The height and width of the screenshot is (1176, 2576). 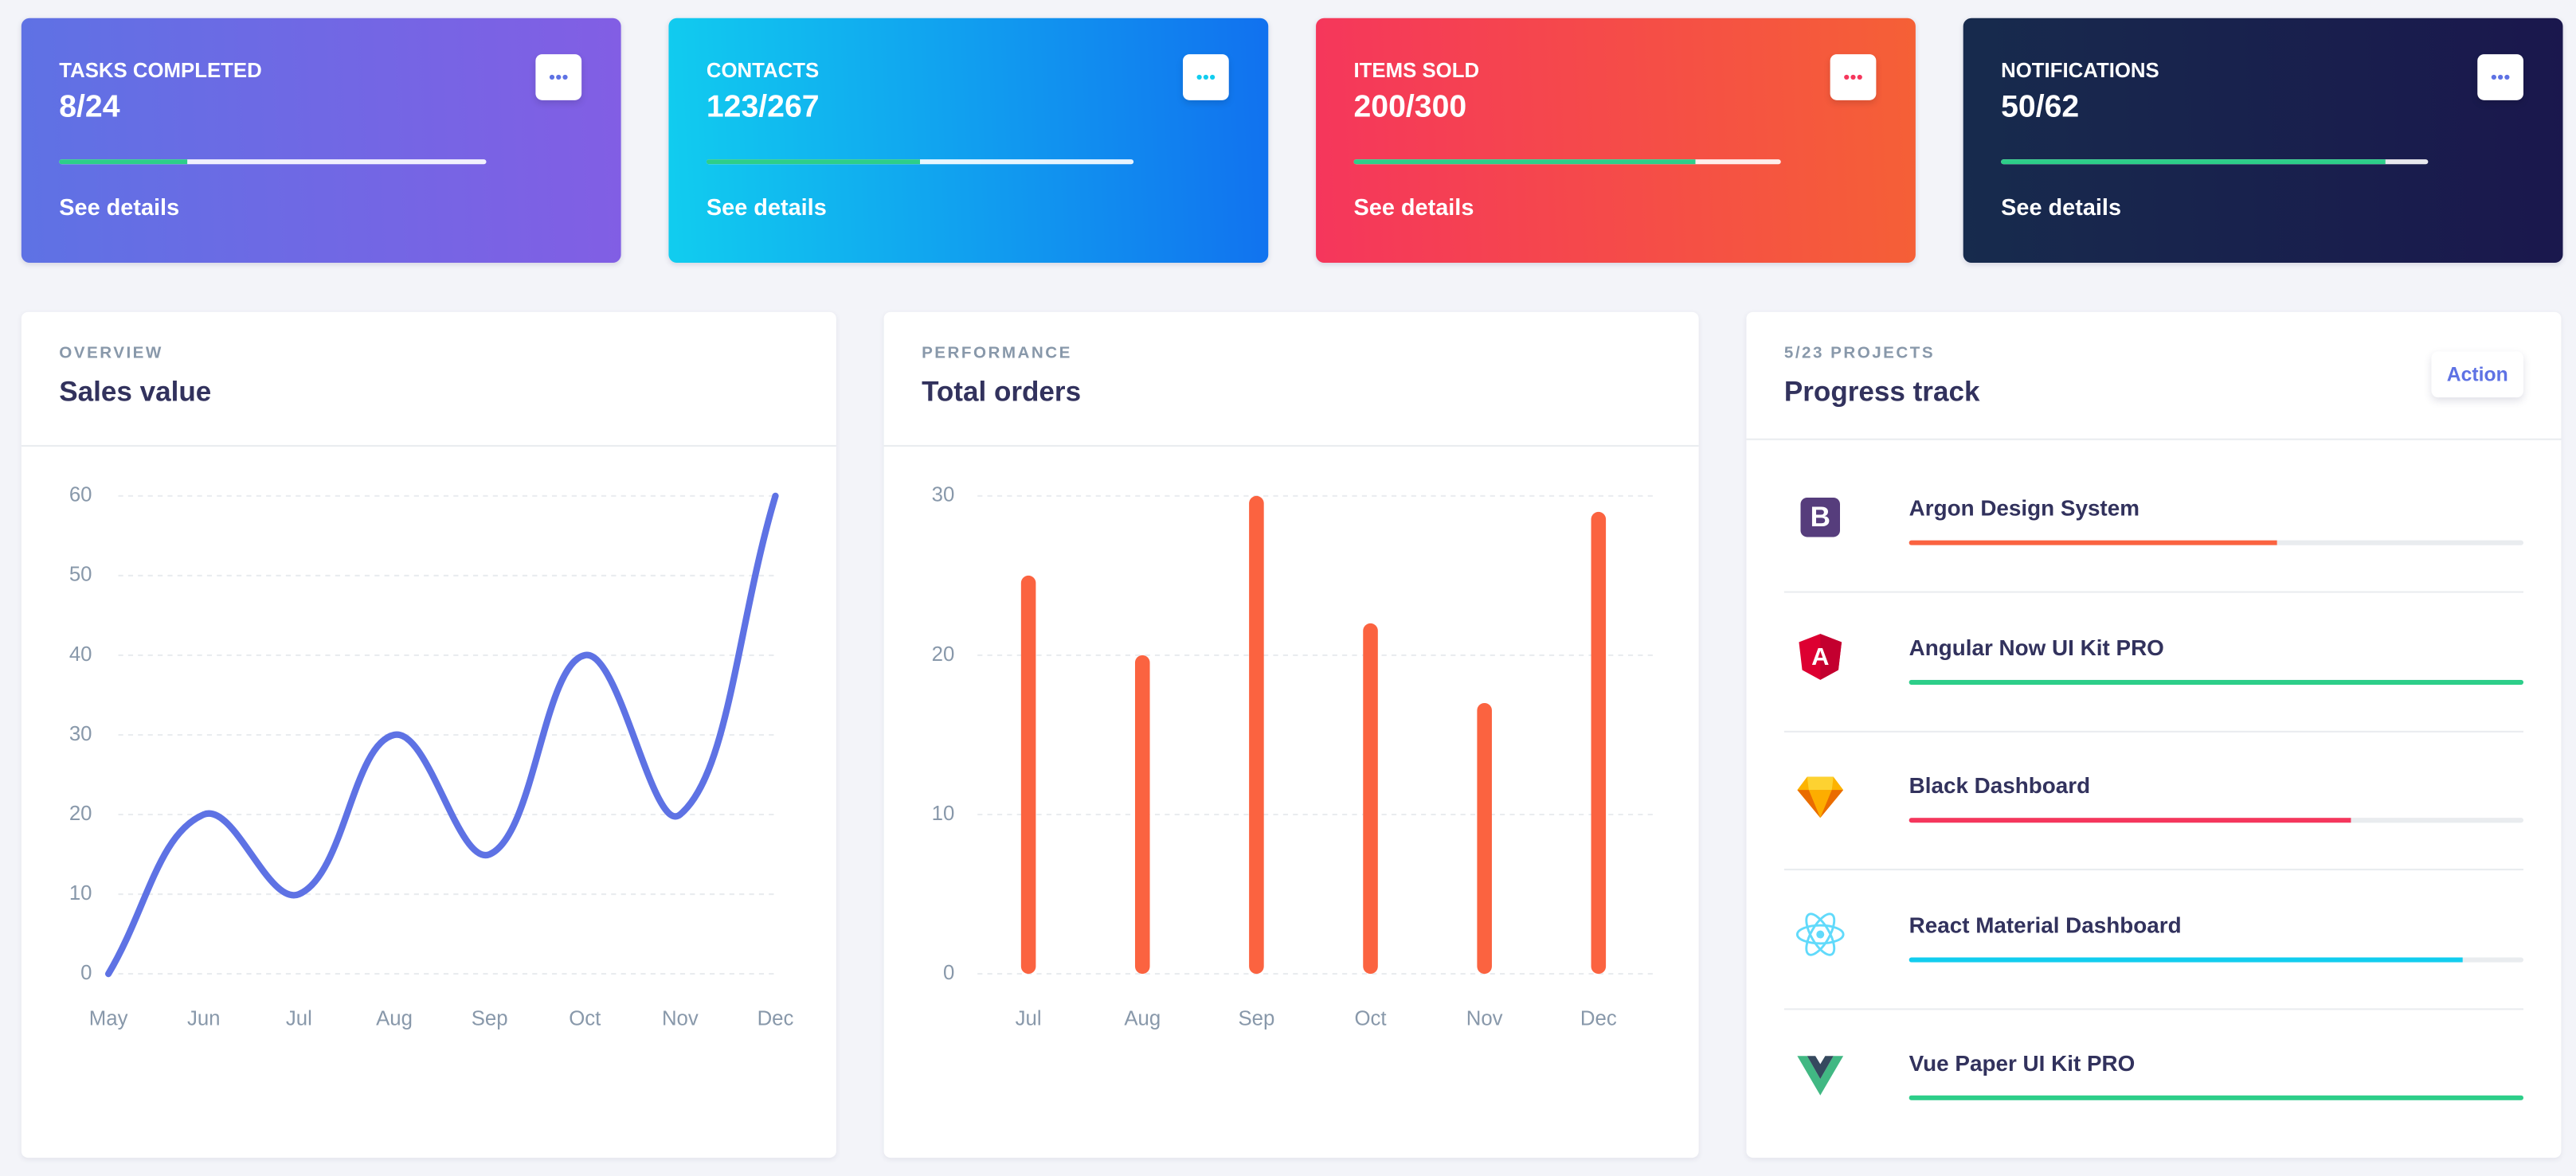 What do you see at coordinates (2263, 140) in the screenshot?
I see `stat-card: NOTIFICATIONS 50/62 See details` at bounding box center [2263, 140].